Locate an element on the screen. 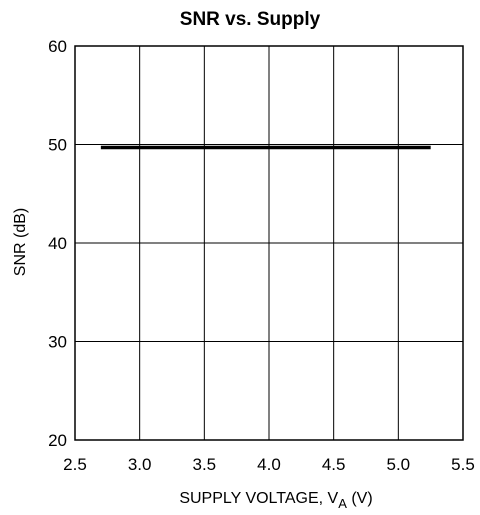  y-tick-label: 60 is located at coordinates (57, 46).